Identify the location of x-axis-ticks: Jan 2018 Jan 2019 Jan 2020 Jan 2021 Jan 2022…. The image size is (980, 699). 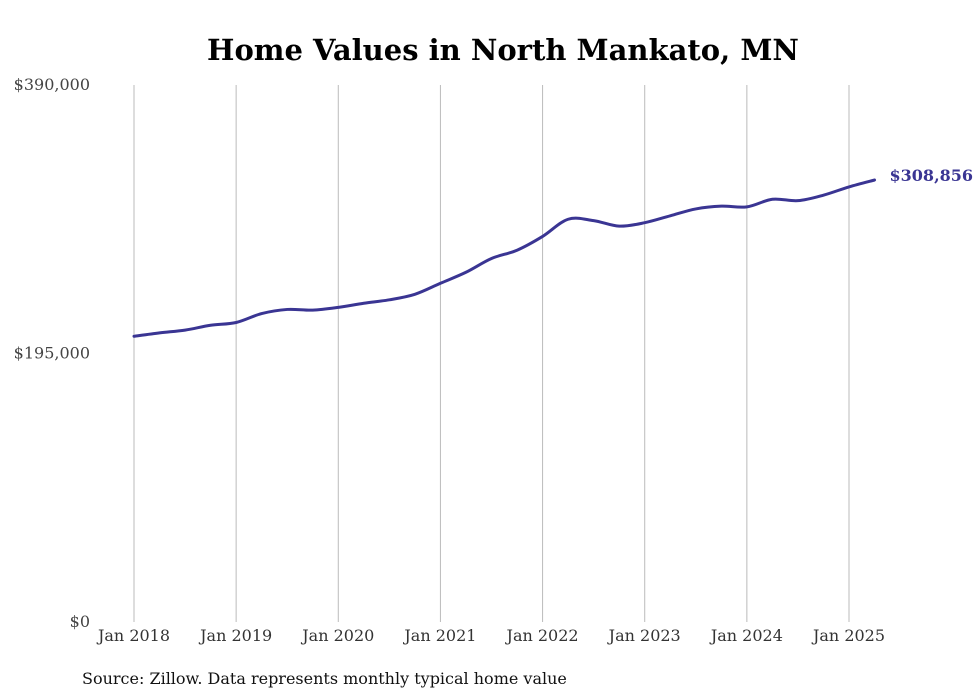
(490, 635).